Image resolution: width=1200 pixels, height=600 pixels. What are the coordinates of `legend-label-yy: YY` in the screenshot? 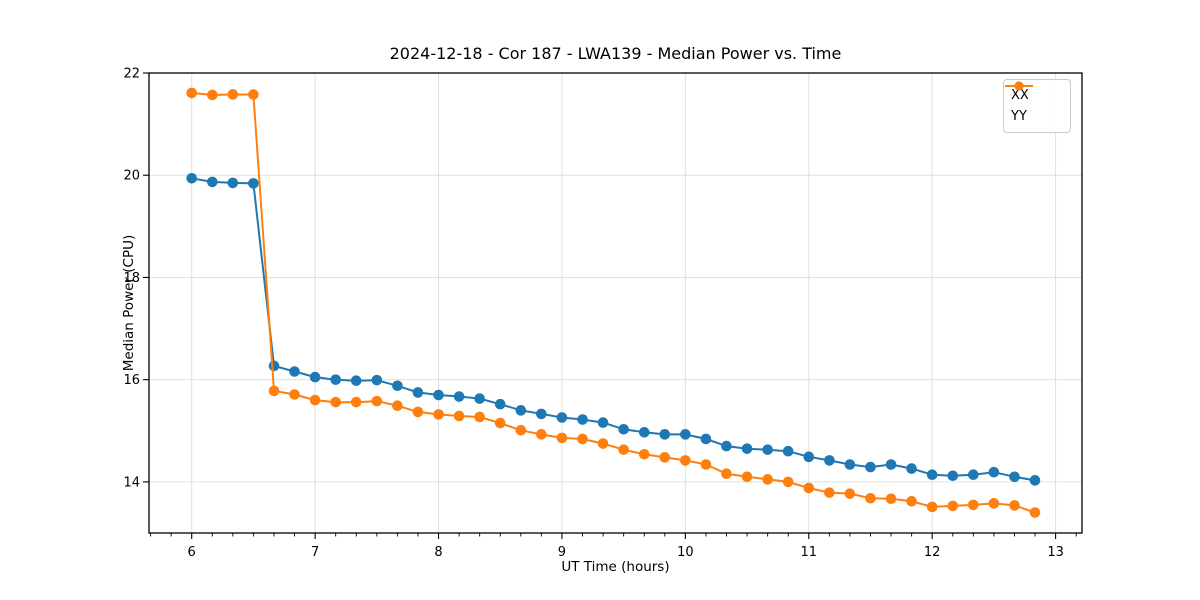 It's located at (1019, 116).